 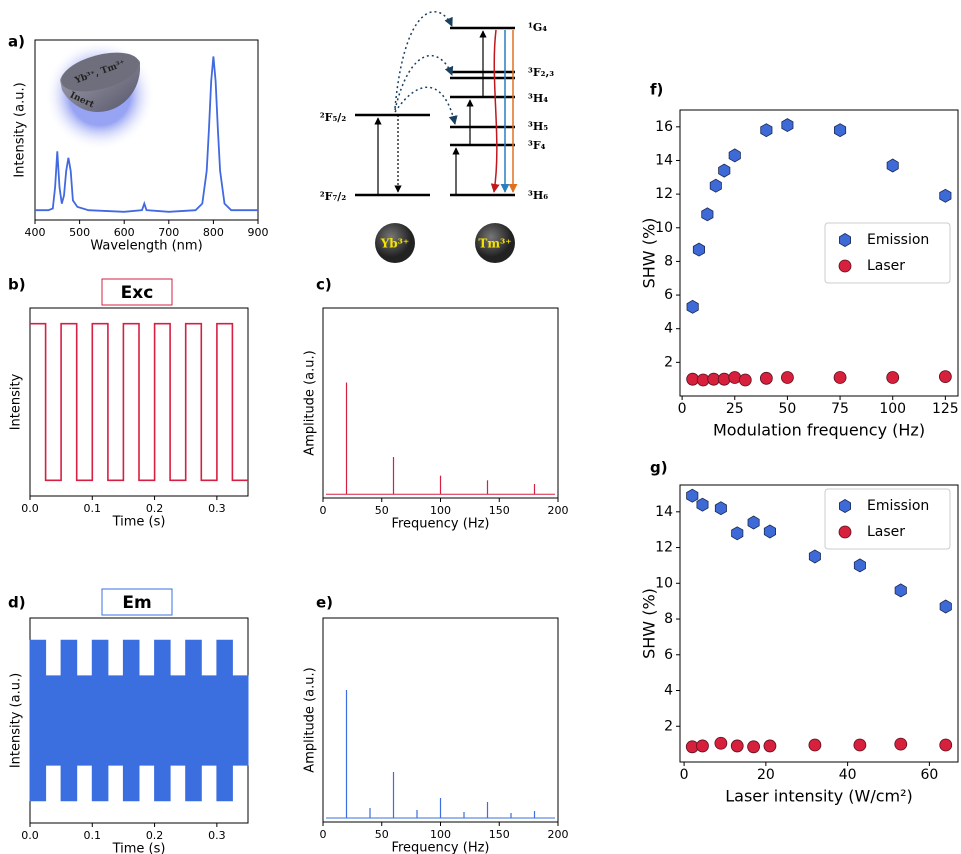 What do you see at coordinates (558, 834) in the screenshot?
I see `x-tick-label: 200` at bounding box center [558, 834].